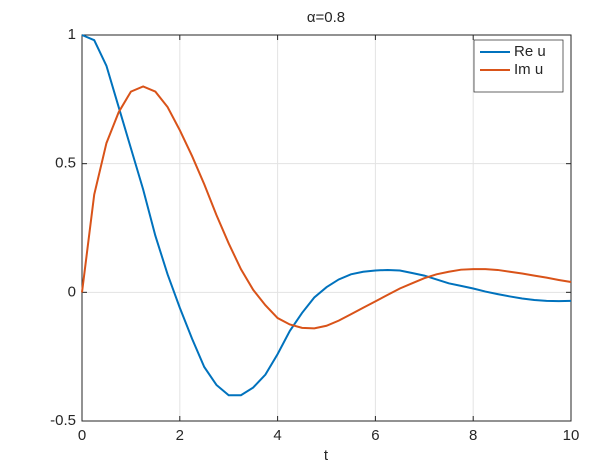 The image size is (598, 474). What do you see at coordinates (528, 69) in the screenshot?
I see `legend-label: Im u` at bounding box center [528, 69].